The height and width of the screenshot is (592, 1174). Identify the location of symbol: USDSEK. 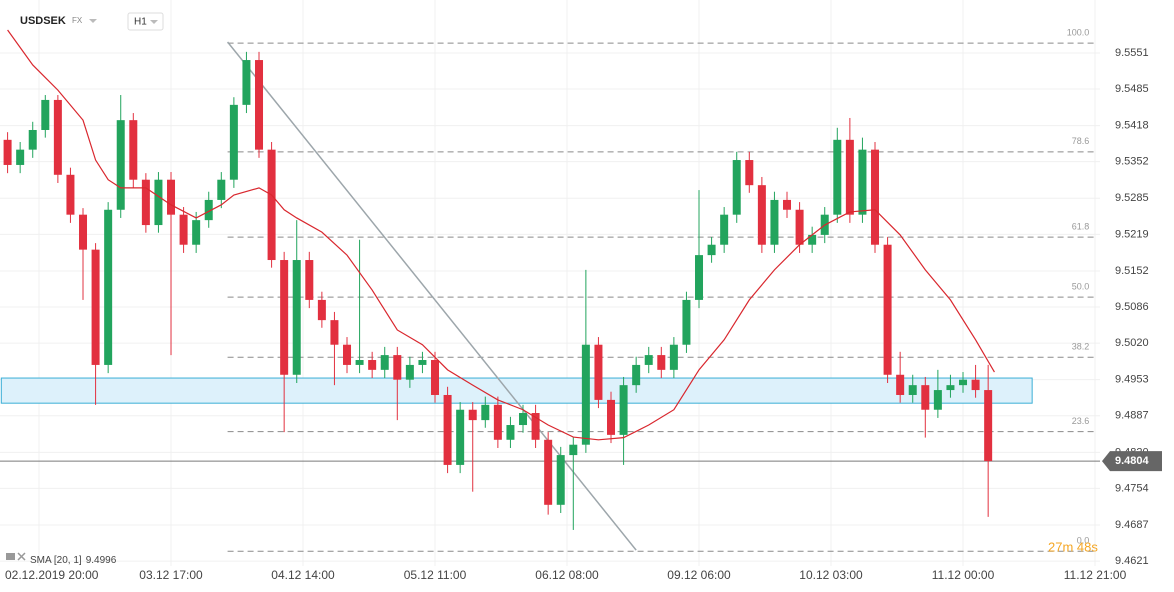
(43, 21).